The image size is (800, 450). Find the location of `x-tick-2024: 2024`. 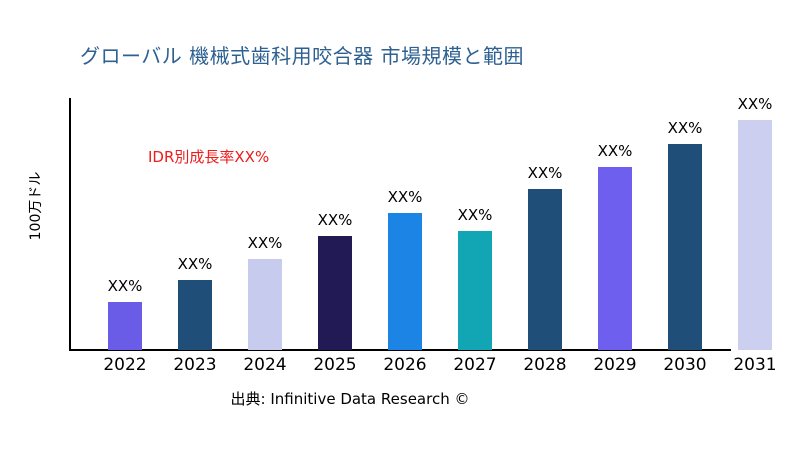

x-tick-2024: 2024 is located at coordinates (265, 365).